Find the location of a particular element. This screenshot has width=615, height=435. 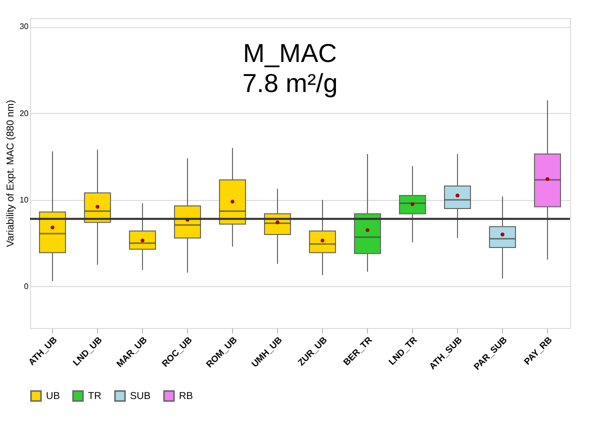

legend-label: SUB is located at coordinates (140, 396).